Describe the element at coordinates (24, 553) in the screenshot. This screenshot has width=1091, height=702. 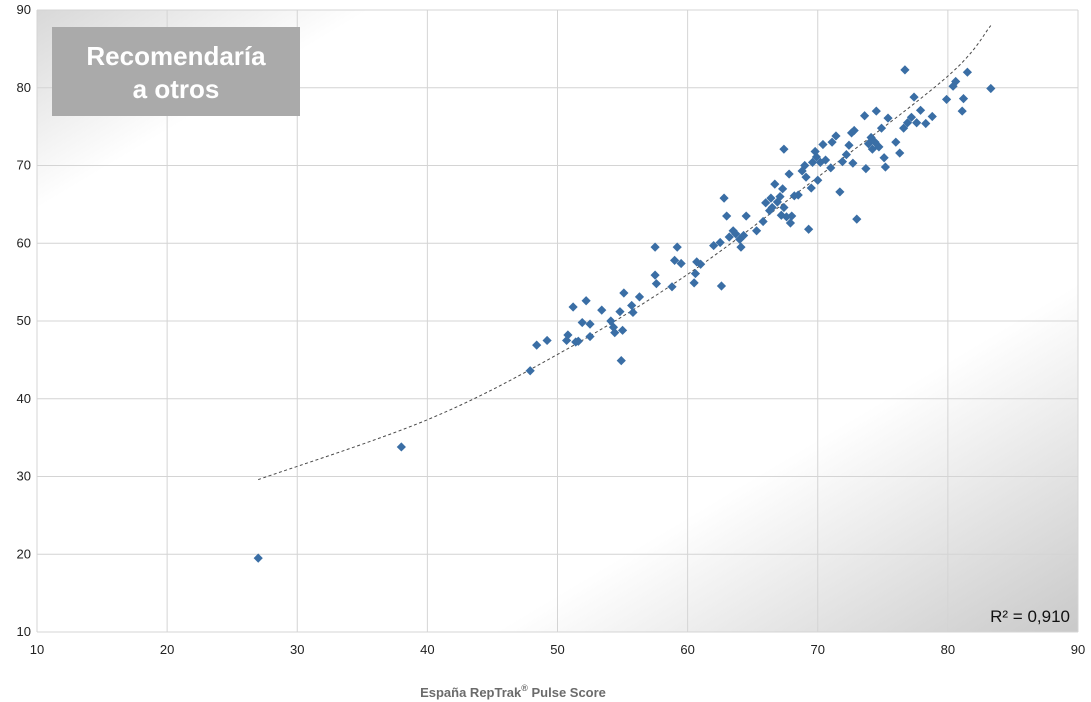
I see `y-tick-label: 20` at that location.